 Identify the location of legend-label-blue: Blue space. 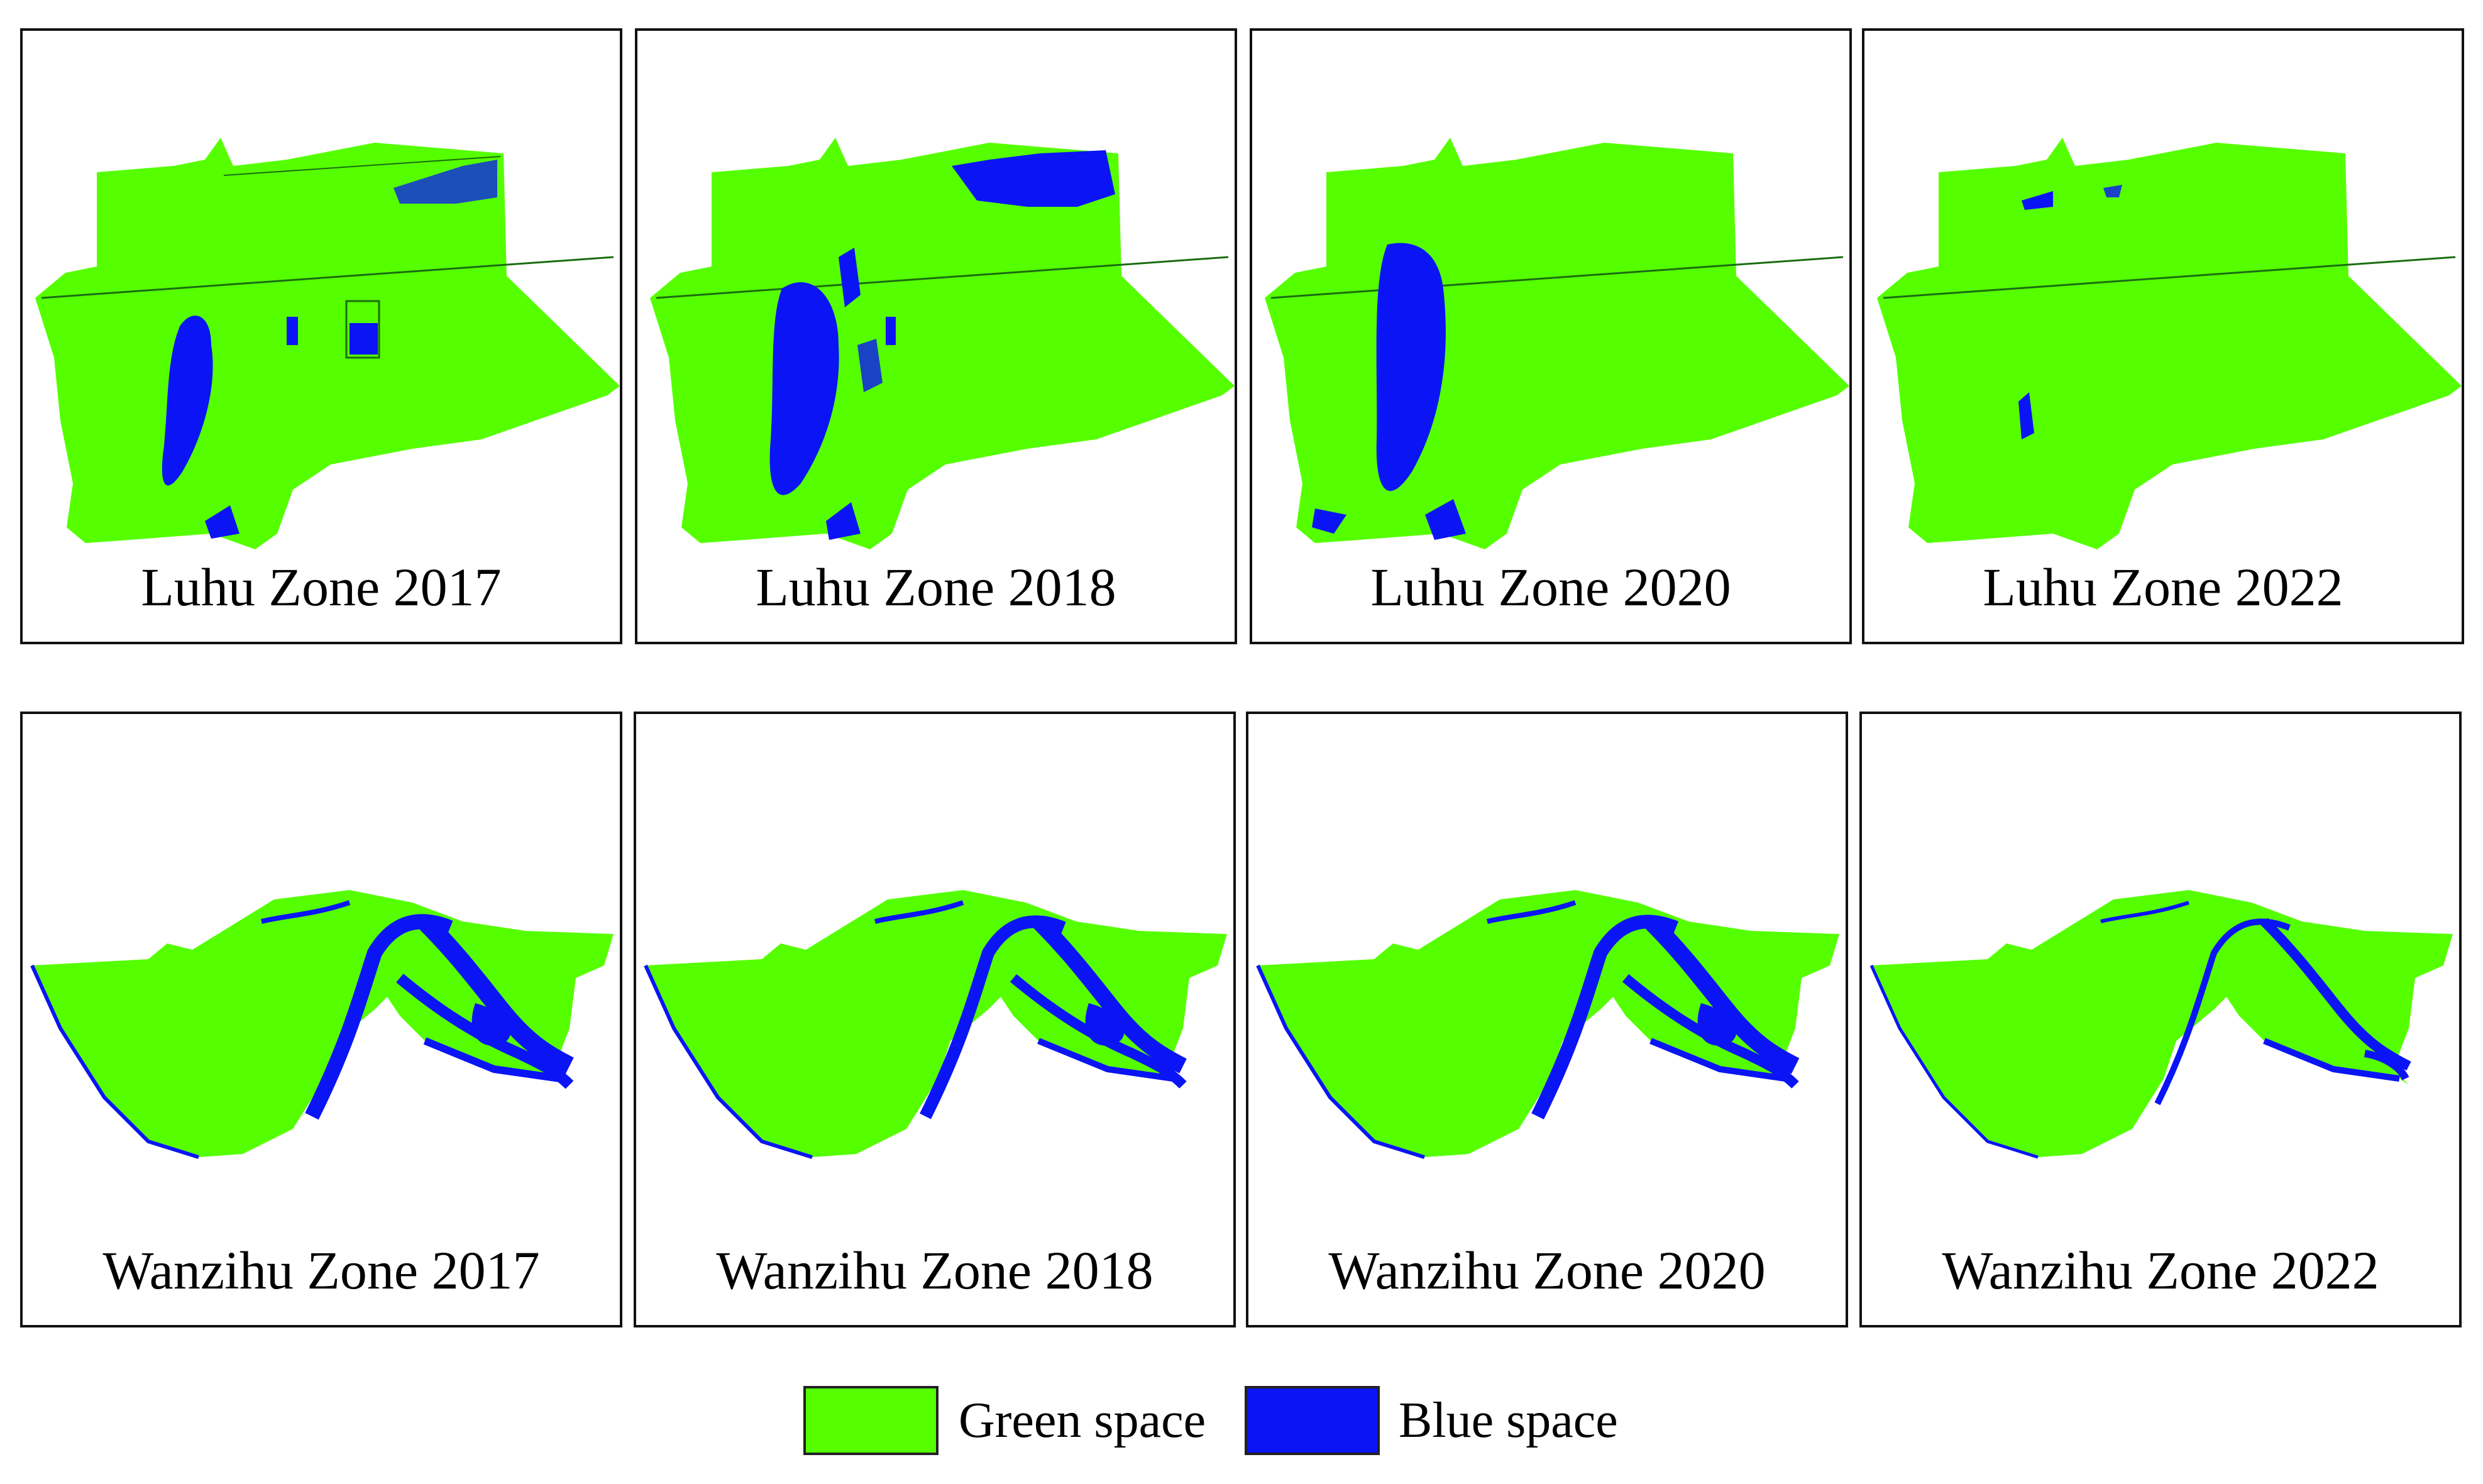
(1508, 1420).